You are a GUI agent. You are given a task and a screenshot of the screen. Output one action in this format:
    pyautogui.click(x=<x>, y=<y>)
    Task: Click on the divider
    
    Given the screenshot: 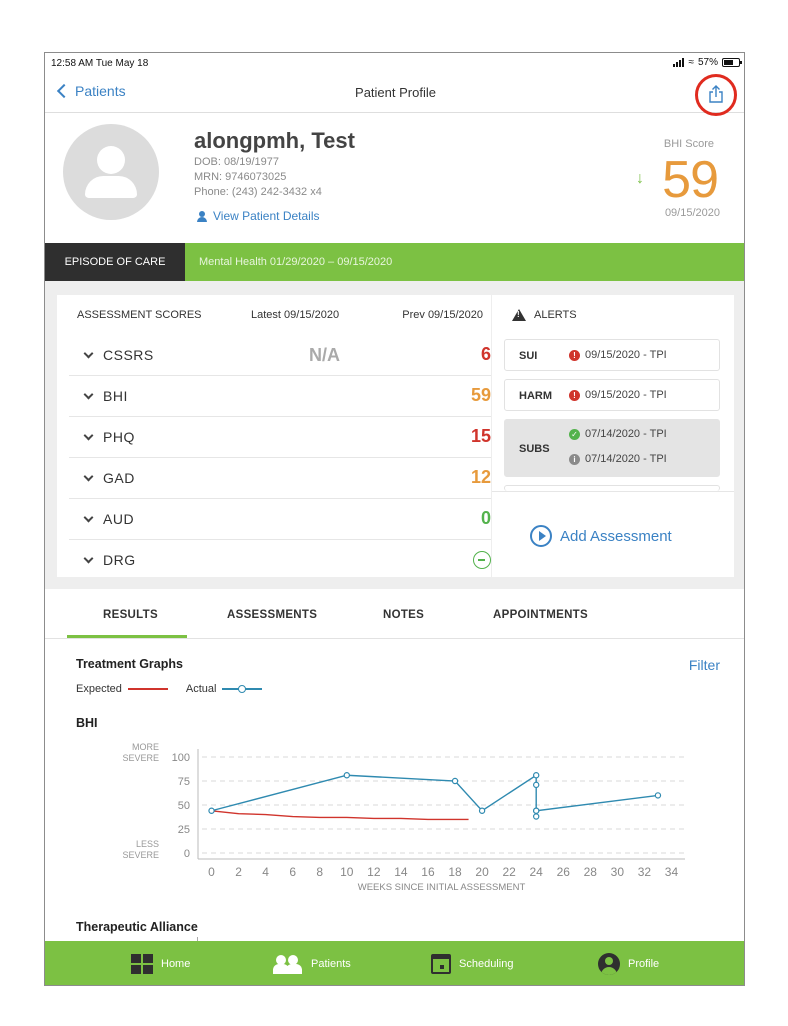 What is the action you would take?
    pyautogui.click(x=613, y=491)
    